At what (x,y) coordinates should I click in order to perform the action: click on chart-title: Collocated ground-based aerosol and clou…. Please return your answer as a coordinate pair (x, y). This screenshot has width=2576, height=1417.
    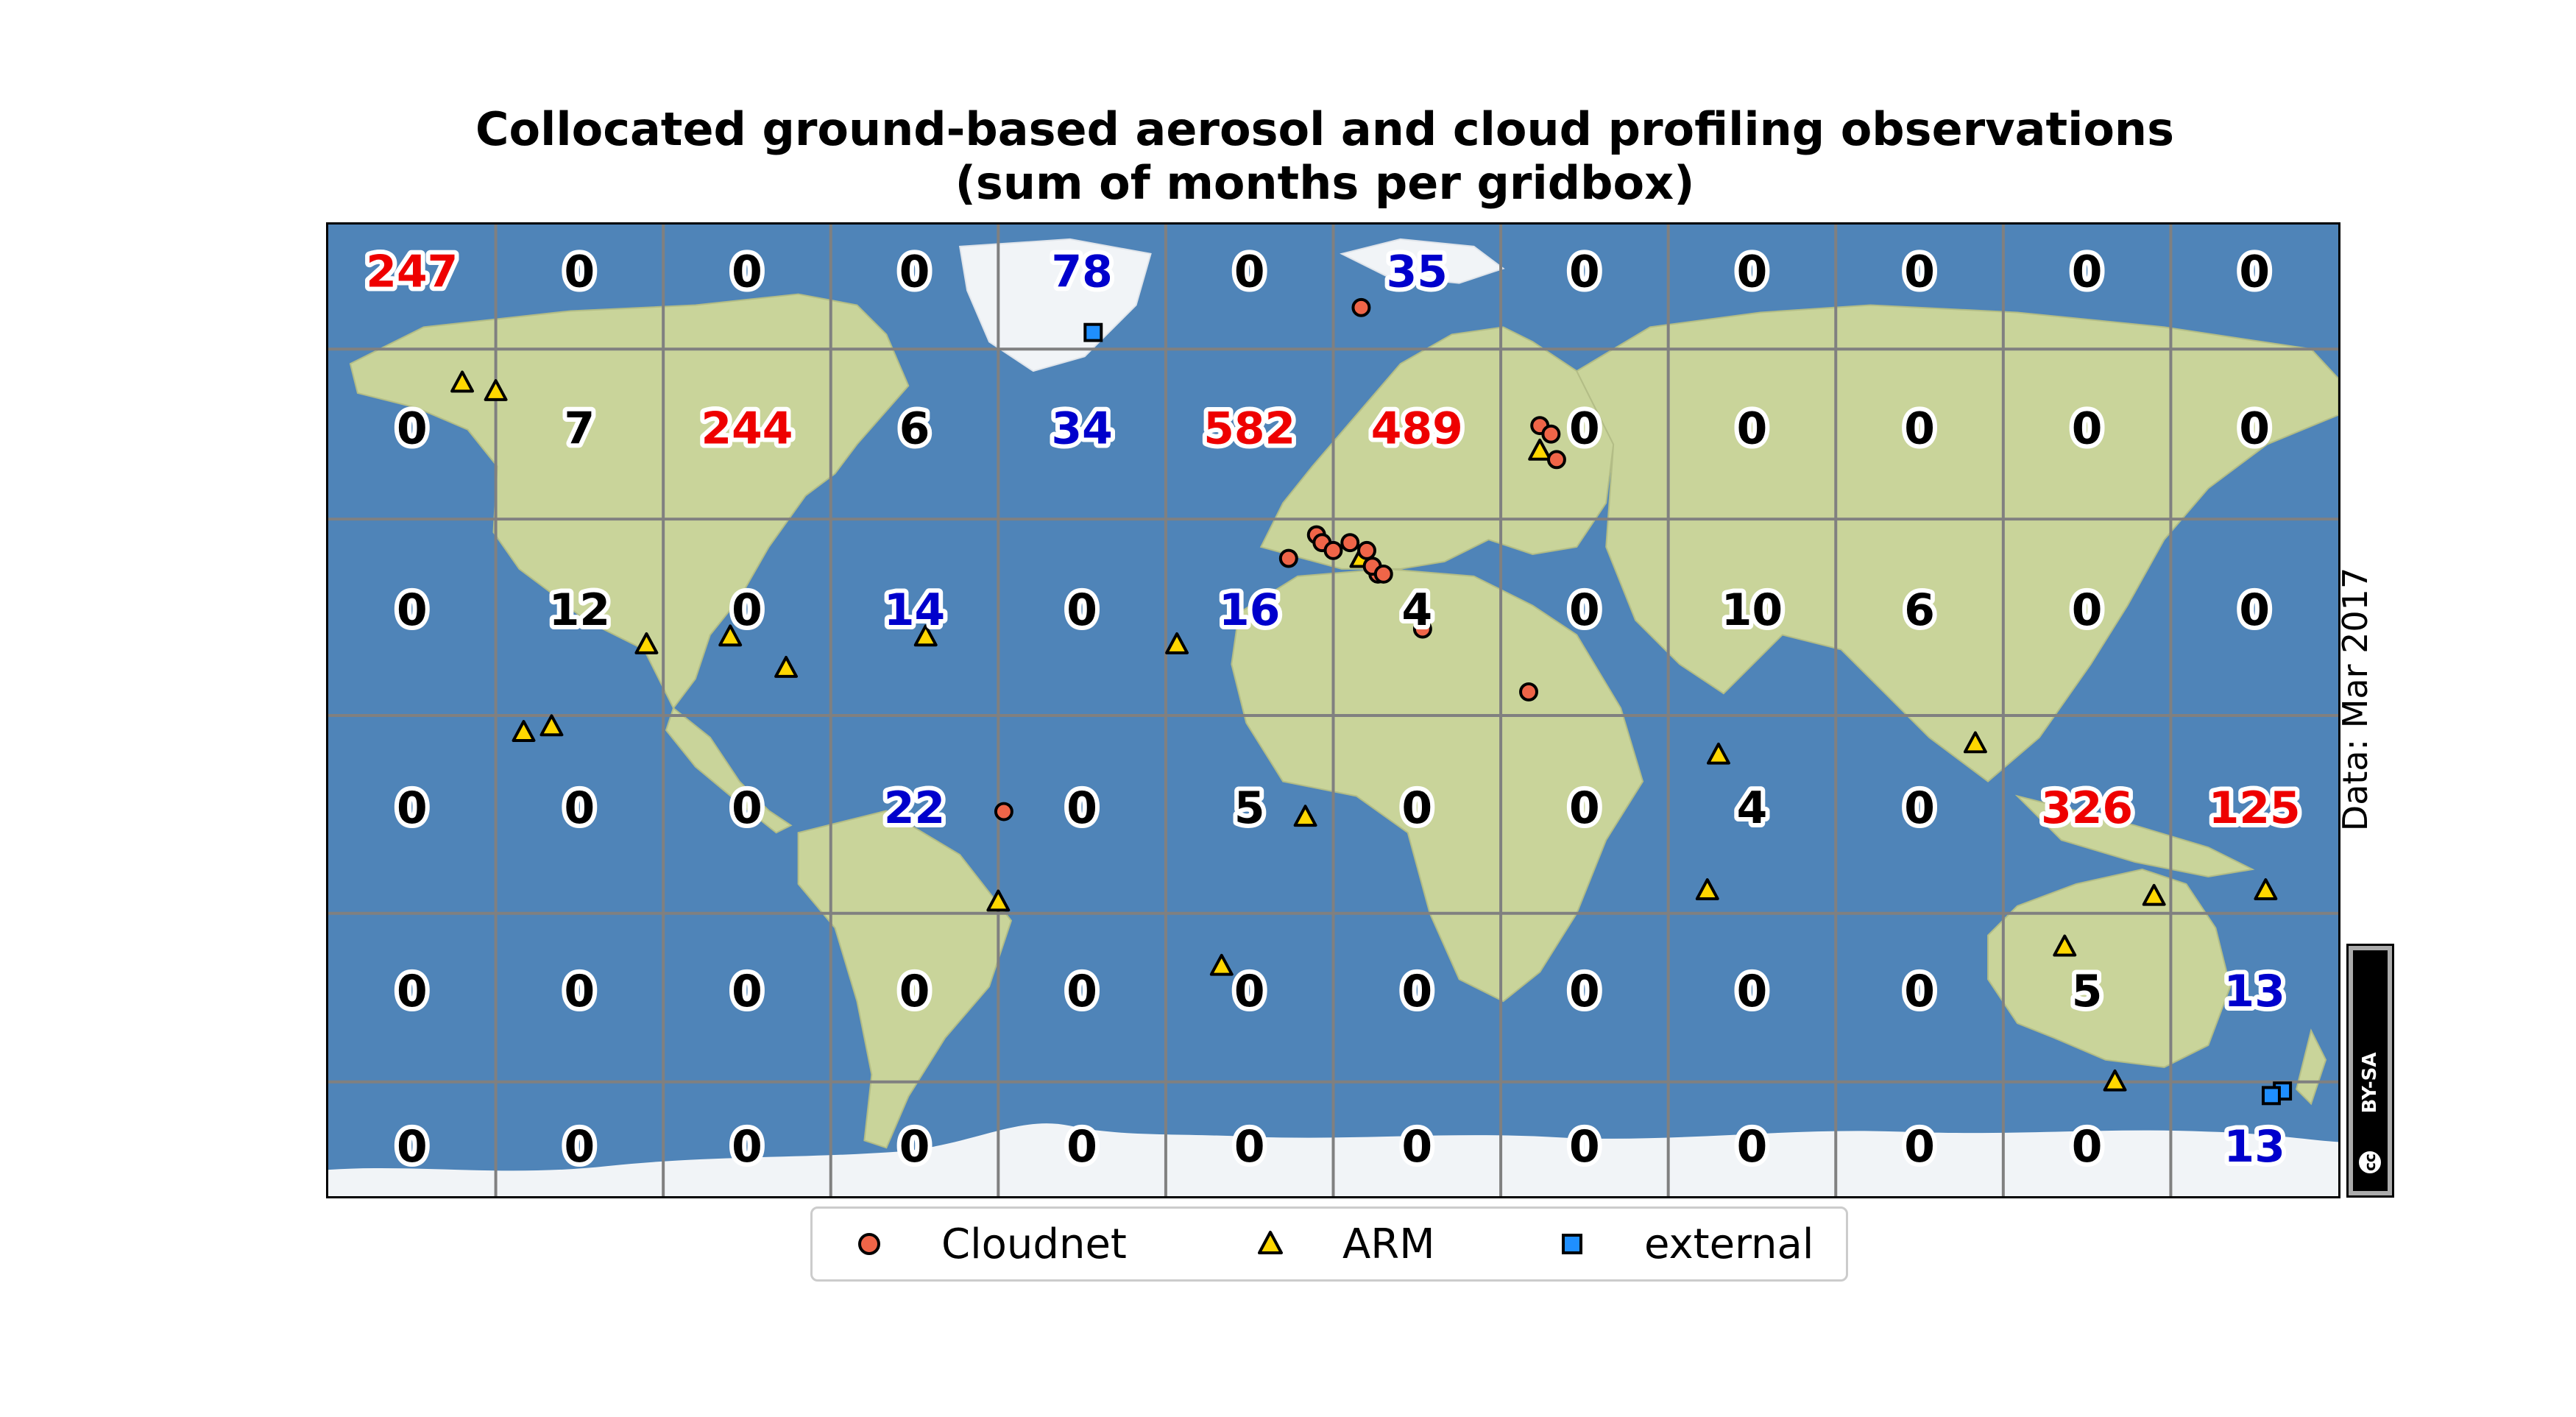
    Looking at the image, I should click on (1324, 129).